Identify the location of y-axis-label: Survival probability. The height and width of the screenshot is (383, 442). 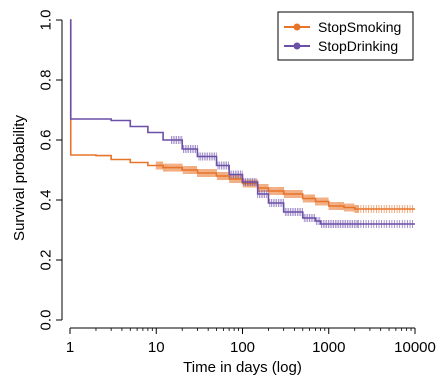
(19, 178).